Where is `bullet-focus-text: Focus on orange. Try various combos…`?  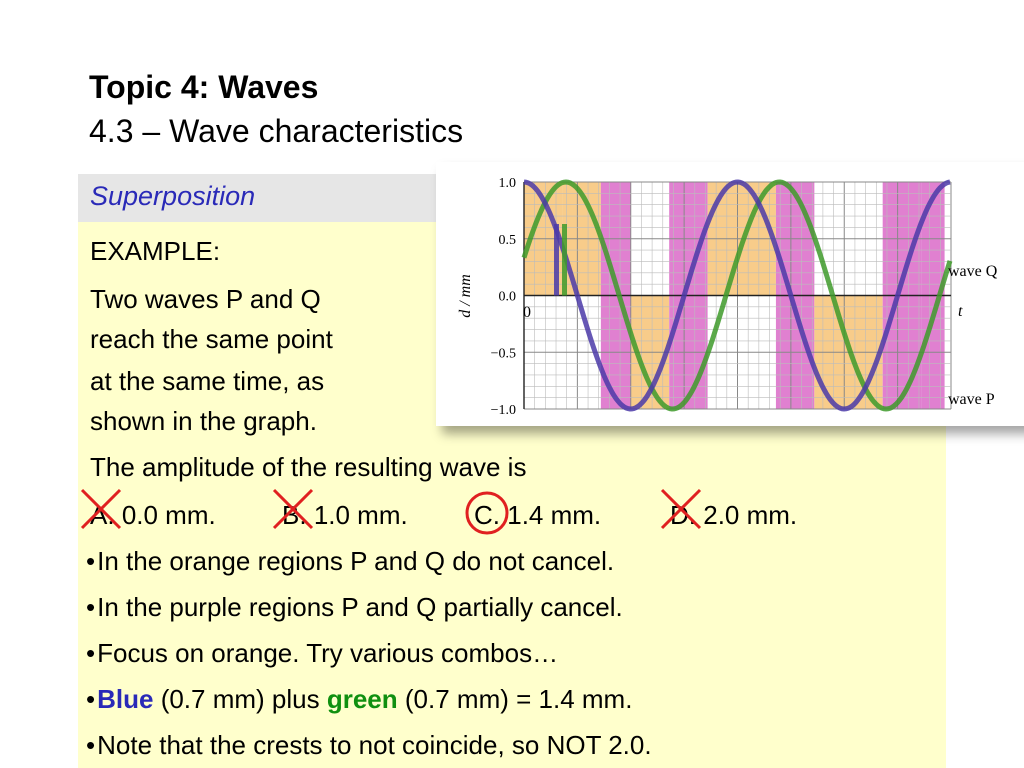
bullet-focus-text: Focus on orange. Try various combos… is located at coordinates (328, 653).